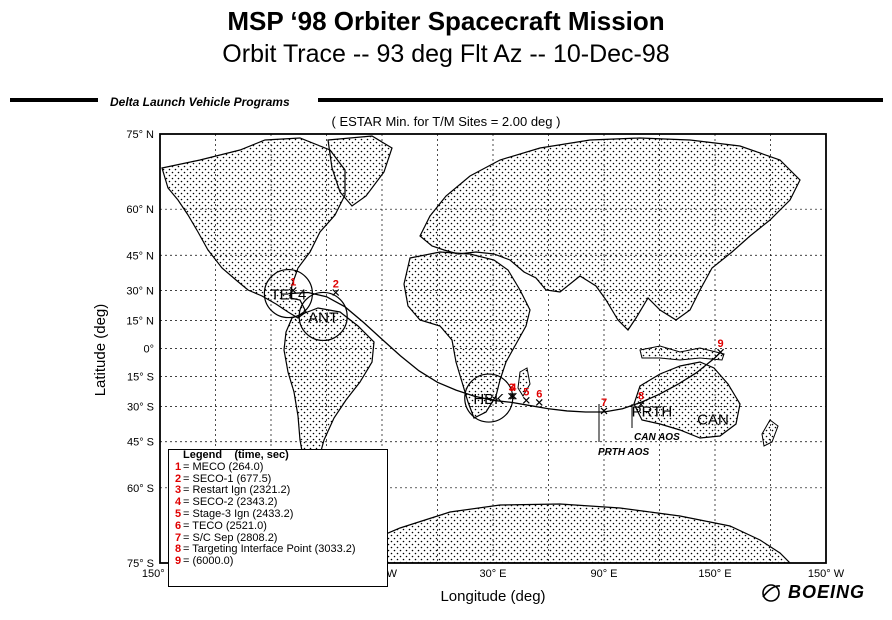 The image size is (892, 620). I want to click on legend-item: 5 = Stage-3 Ign (2433.2), so click(281, 514).